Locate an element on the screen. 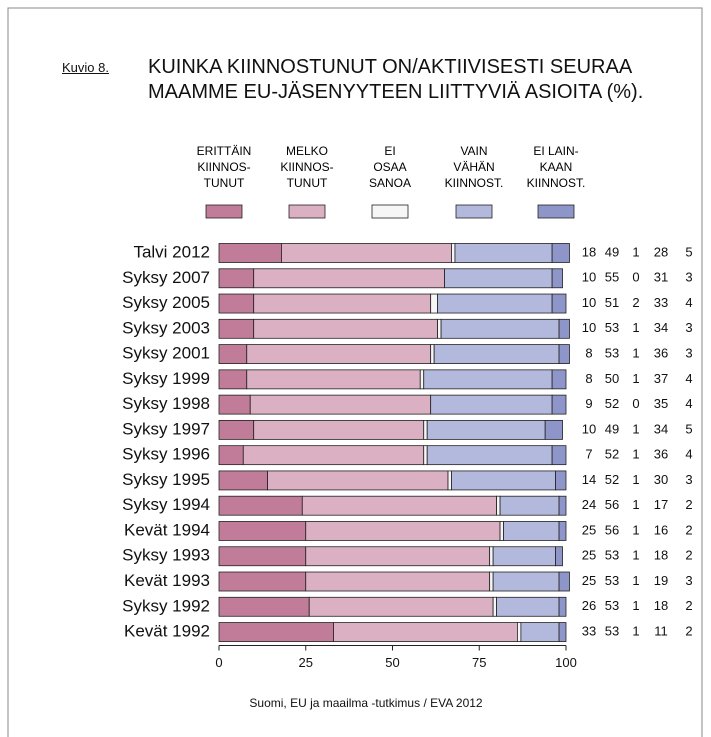 This screenshot has width=711, height=737. y-tick-label: Syksy 1993 is located at coordinates (166, 555).